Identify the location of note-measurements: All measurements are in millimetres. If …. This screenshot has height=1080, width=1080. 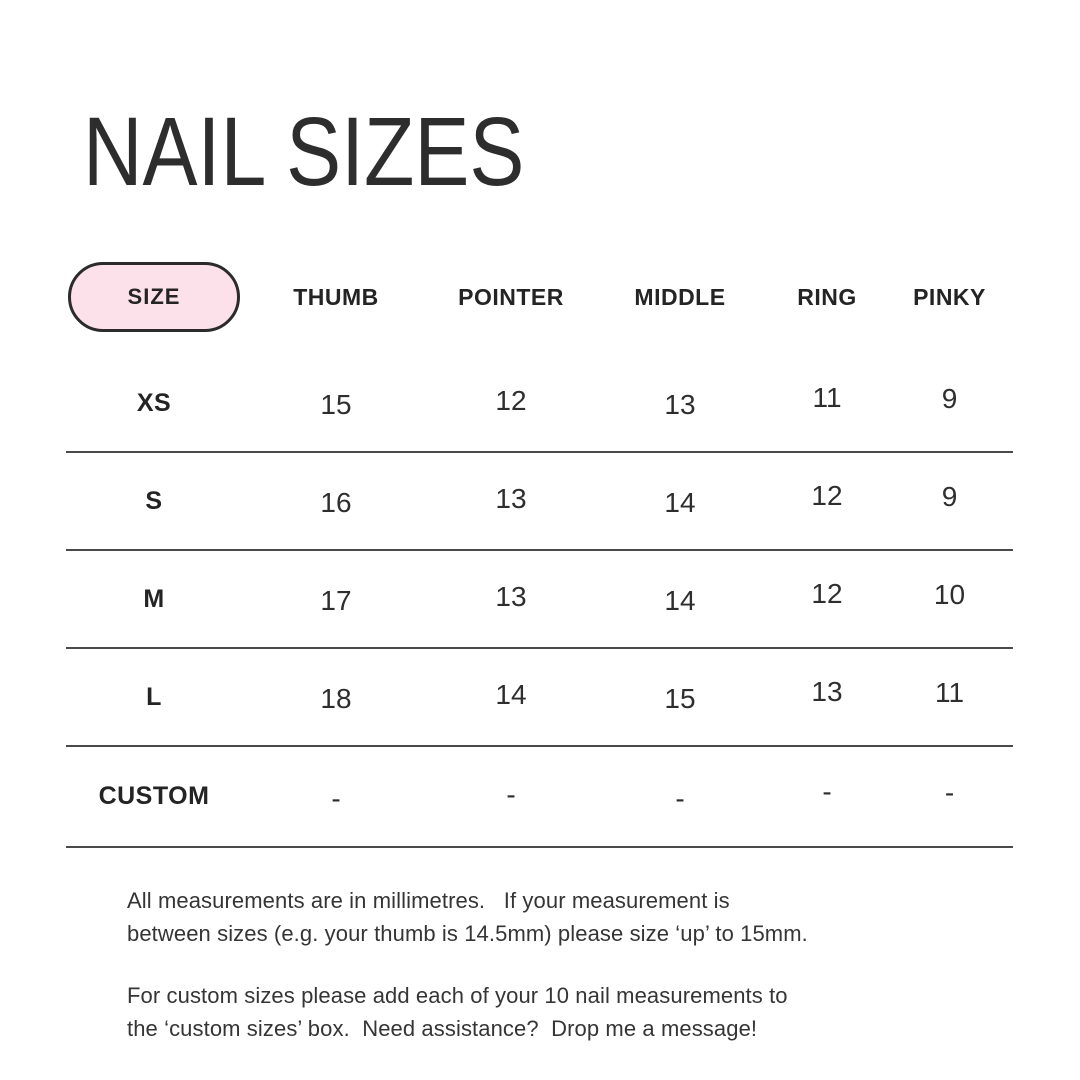
(467, 917).